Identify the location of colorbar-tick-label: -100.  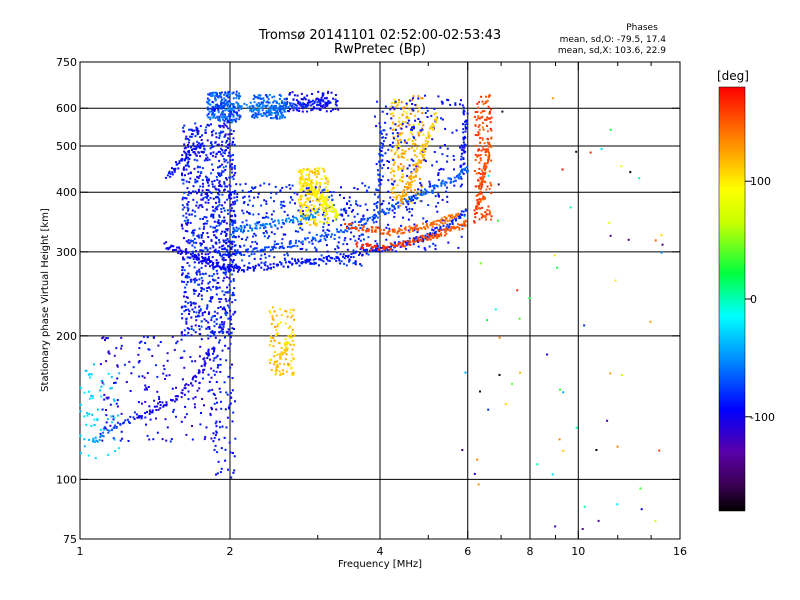
(762, 417).